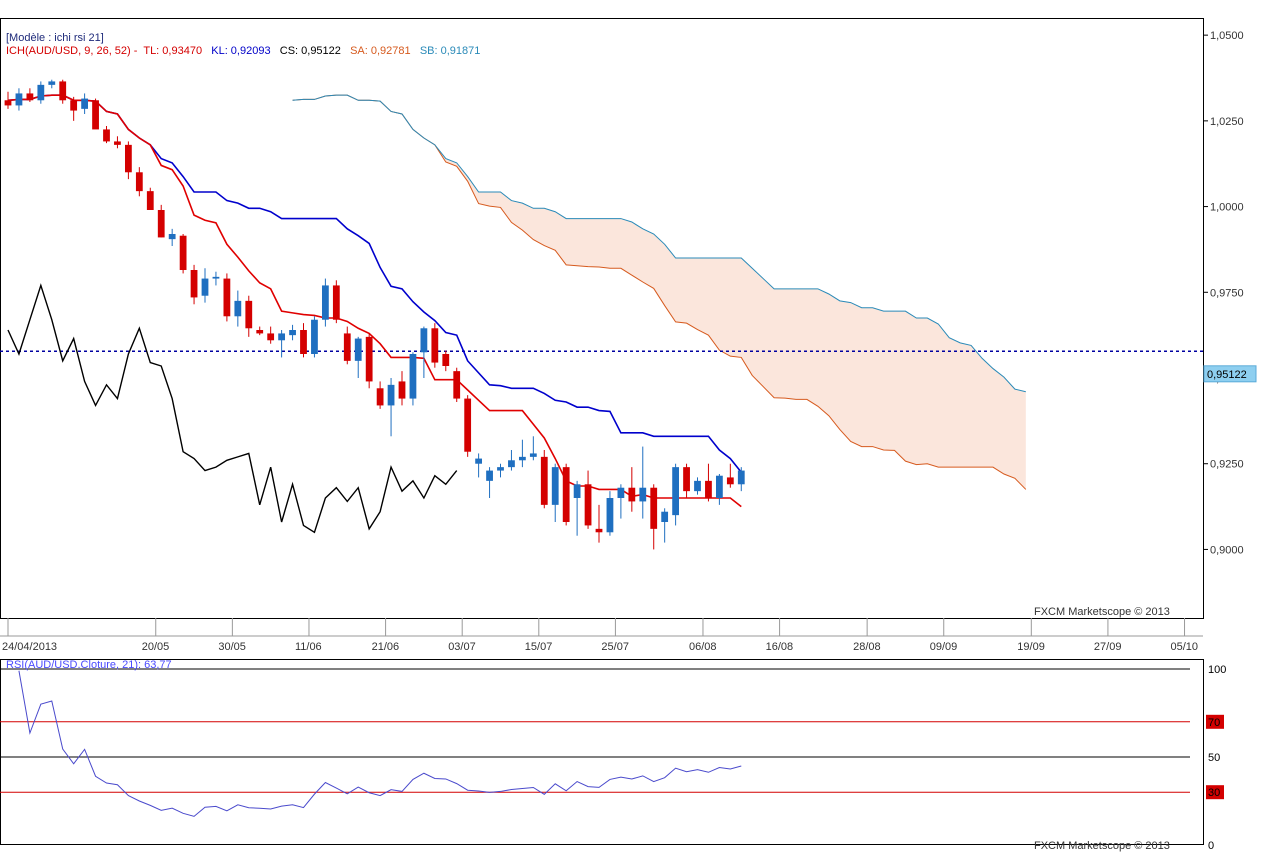 Image resolution: width=1263 pixels, height=854 pixels. Describe the element at coordinates (380, 51) in the screenshot. I see `ich-legend-sa: SA: 0,92781` at that location.